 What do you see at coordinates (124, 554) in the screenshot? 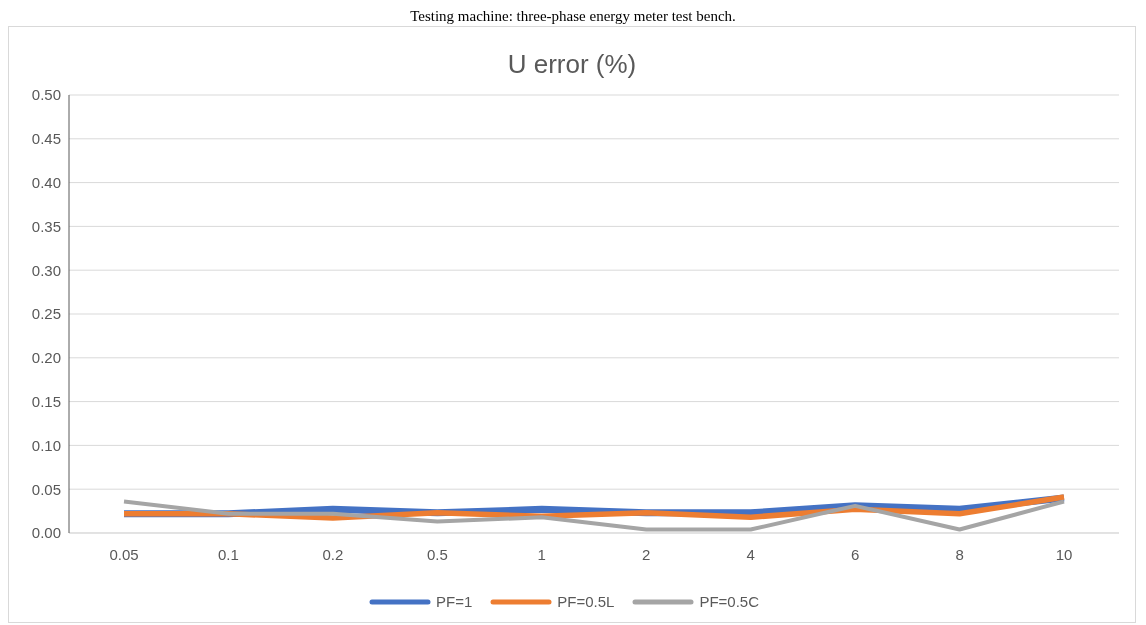
I see `x-tick-label: 0.05` at bounding box center [124, 554].